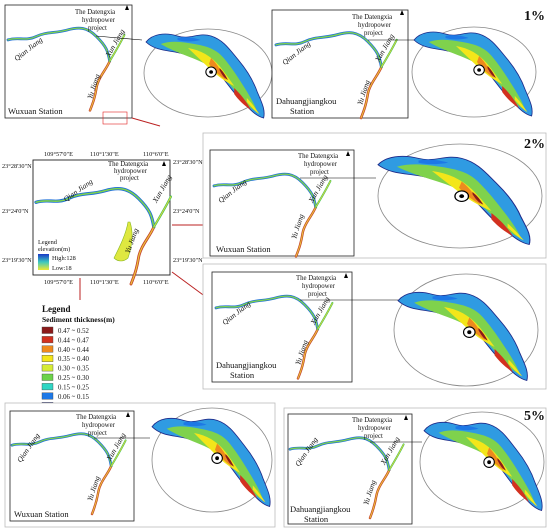  I want to click on coord-right-1: 23°24'0"N, so click(186, 211).